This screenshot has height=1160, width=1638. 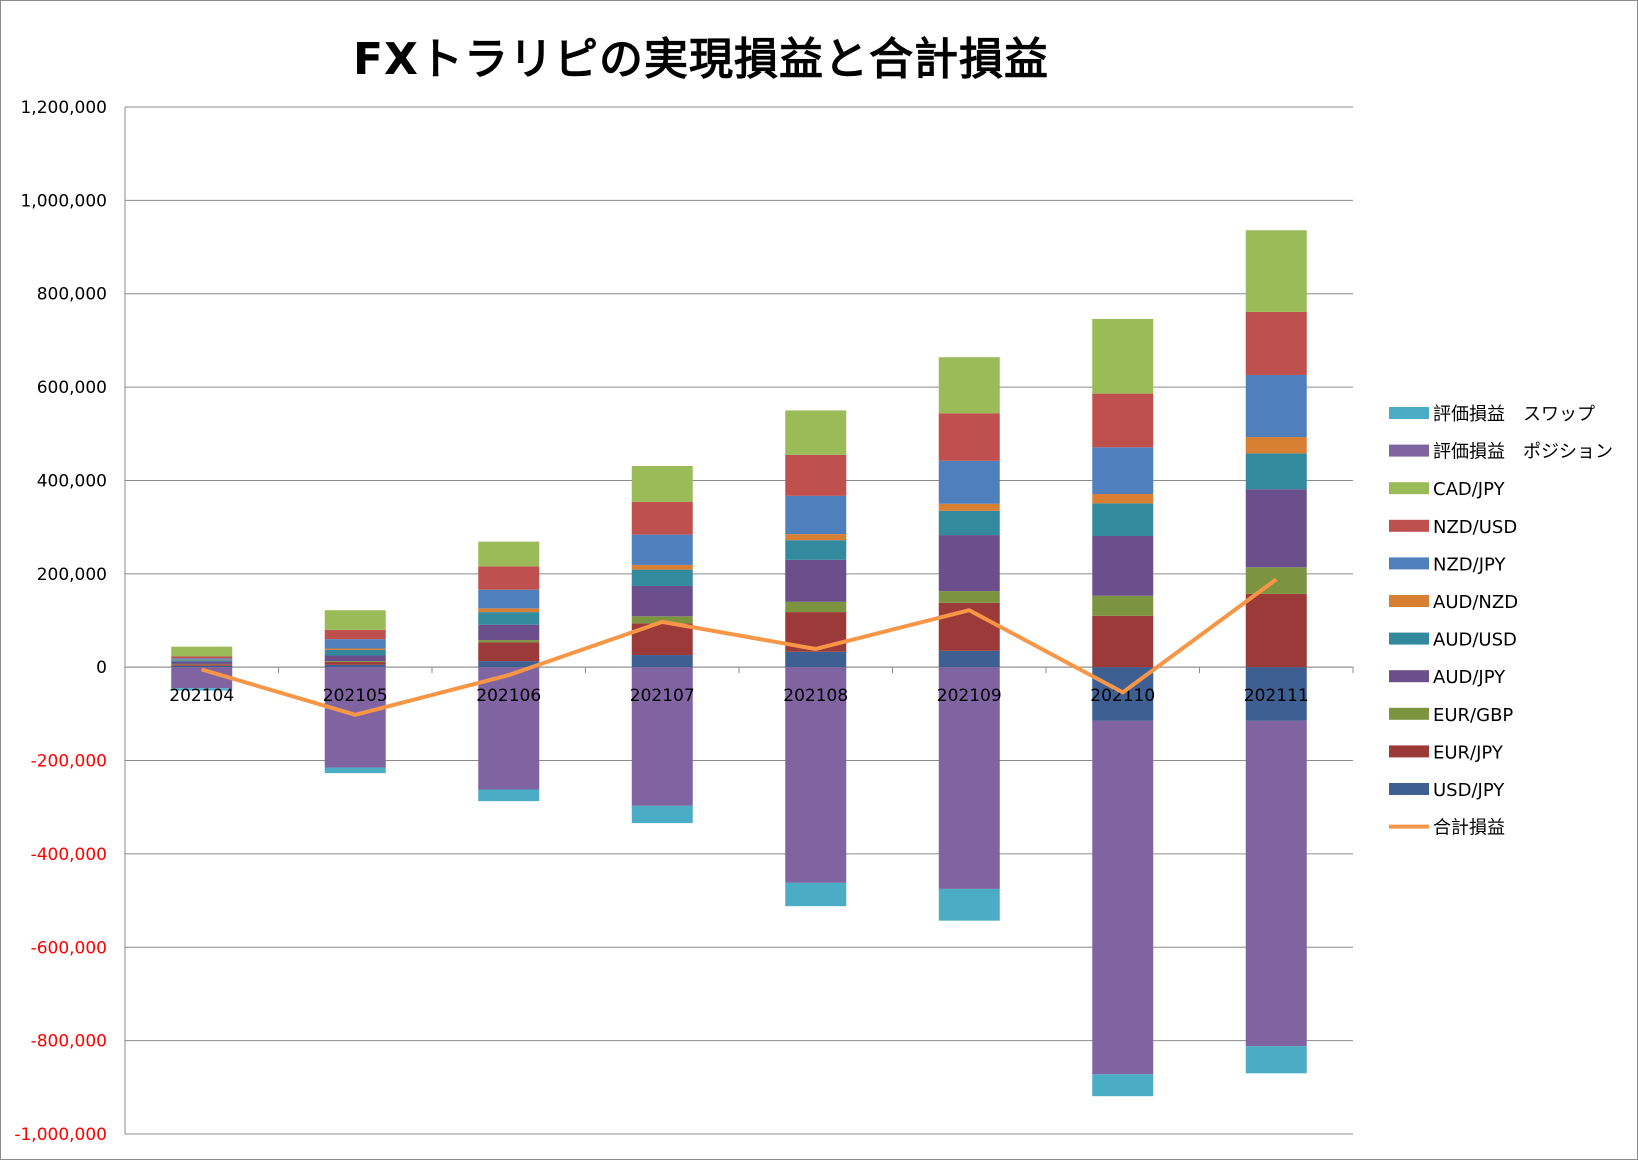 What do you see at coordinates (201, 696) in the screenshot?
I see `x-tick-label: 202104` at bounding box center [201, 696].